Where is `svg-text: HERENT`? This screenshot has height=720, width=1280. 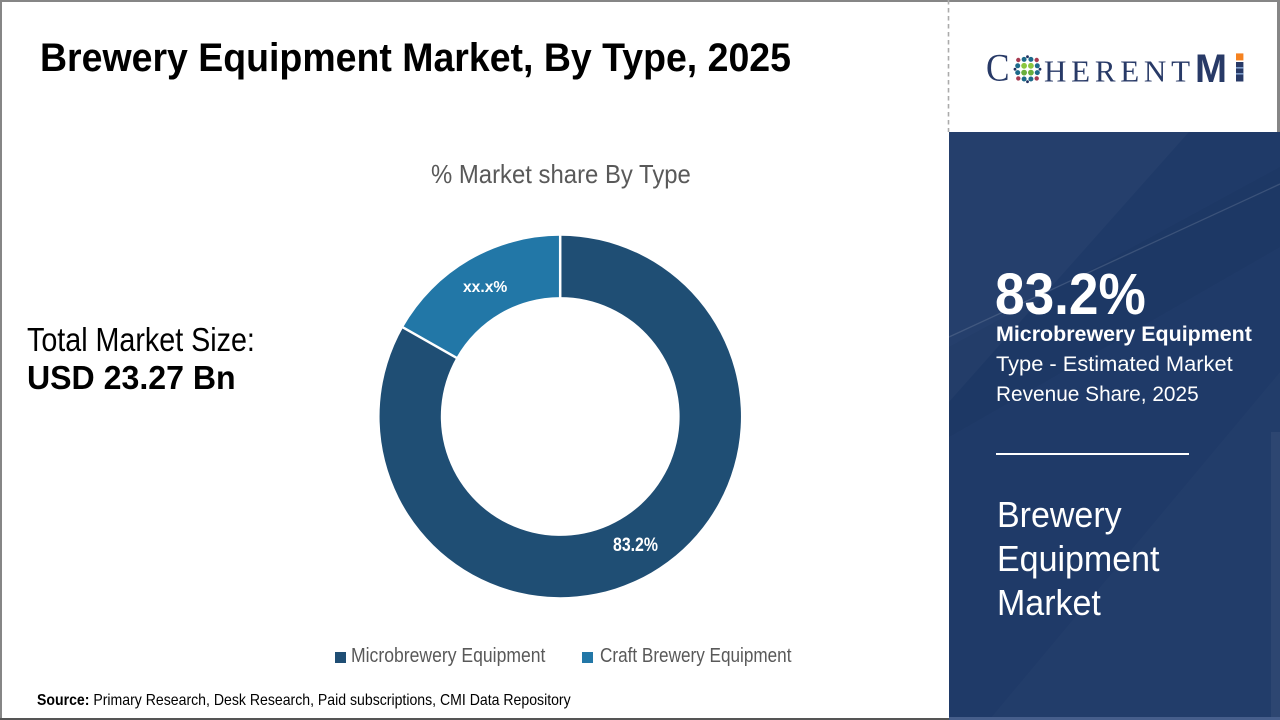
svg-text: HERENT is located at coordinates (1117, 70).